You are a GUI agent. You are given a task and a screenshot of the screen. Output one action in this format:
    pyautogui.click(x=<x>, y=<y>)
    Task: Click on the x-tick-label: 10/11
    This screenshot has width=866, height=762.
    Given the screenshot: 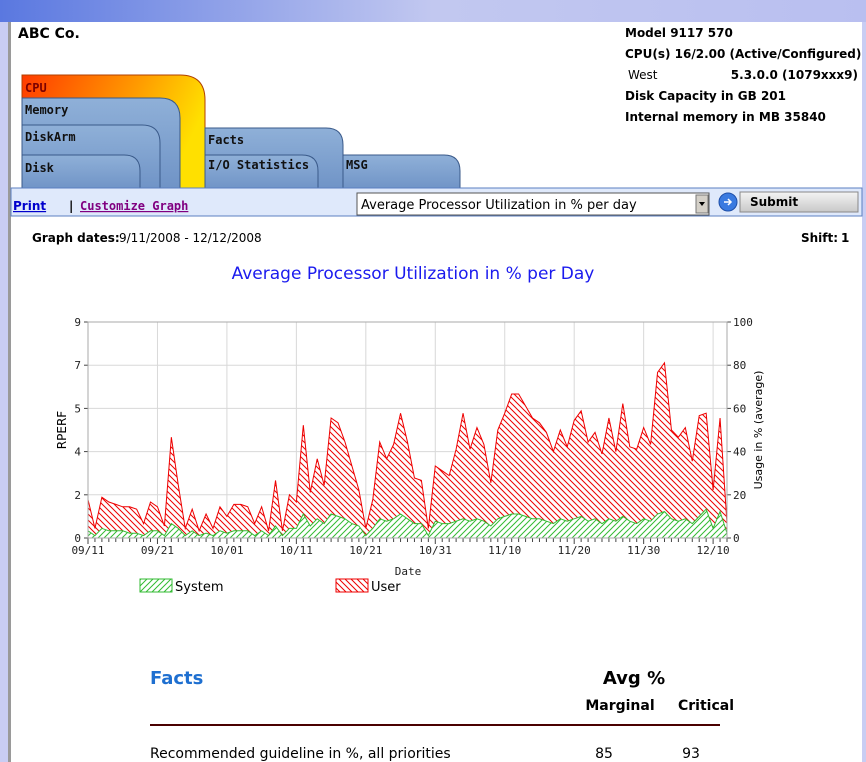 What is the action you would take?
    pyautogui.click(x=296, y=550)
    